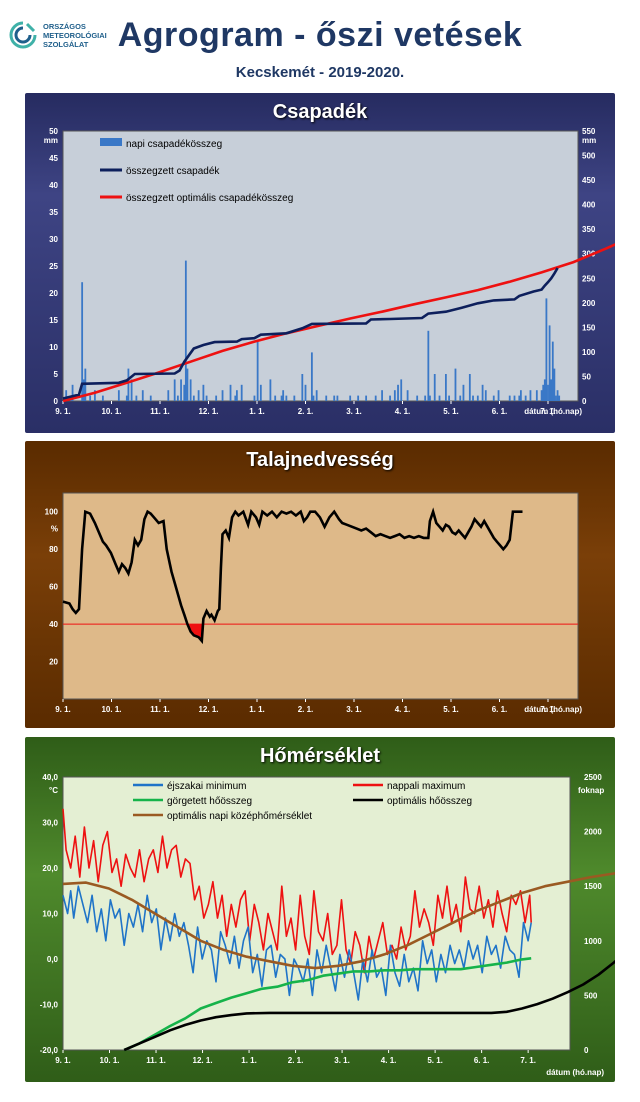 The width and height of the screenshot is (640, 1102). What do you see at coordinates (174, 144) in the screenshot?
I see `precip-legend-label: napi csapadékösszeg` at bounding box center [174, 144].